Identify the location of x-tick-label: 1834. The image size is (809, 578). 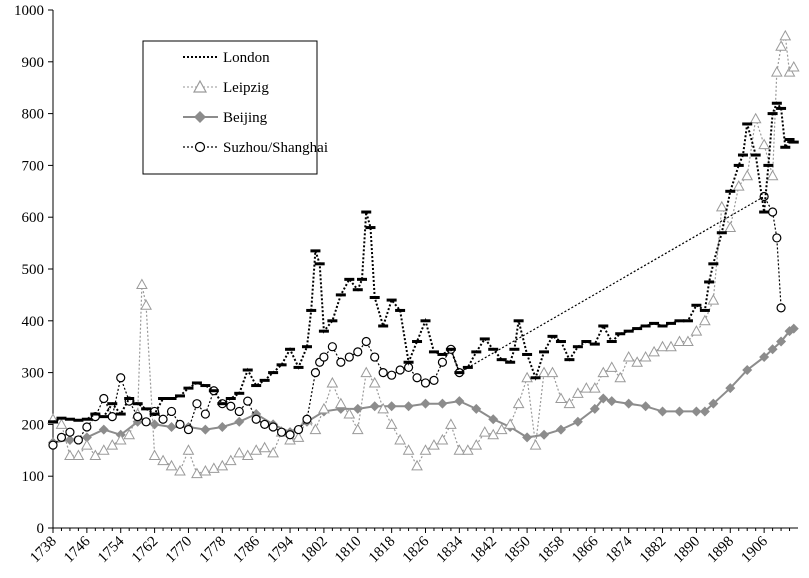
(450, 549).